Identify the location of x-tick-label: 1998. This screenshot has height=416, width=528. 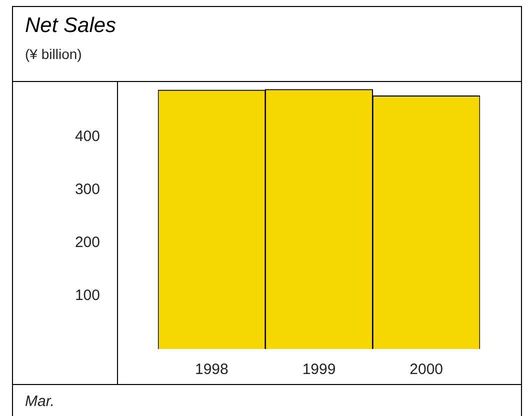
(211, 369).